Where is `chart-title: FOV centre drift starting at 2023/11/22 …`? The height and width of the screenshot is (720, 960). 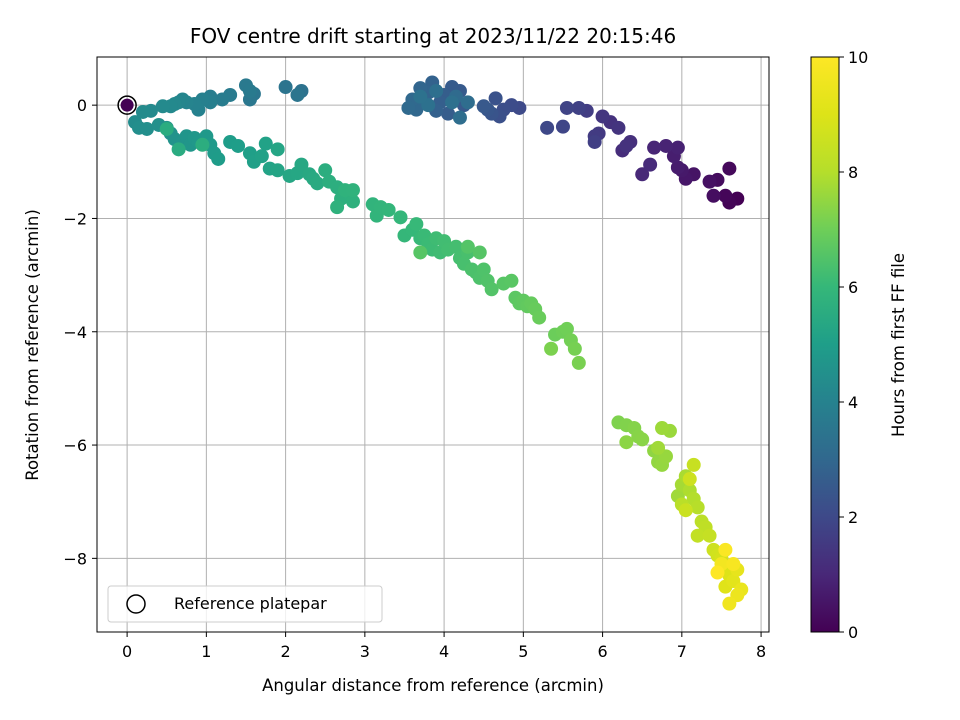 chart-title: FOV centre drift starting at 2023/11/22 … is located at coordinates (433, 36).